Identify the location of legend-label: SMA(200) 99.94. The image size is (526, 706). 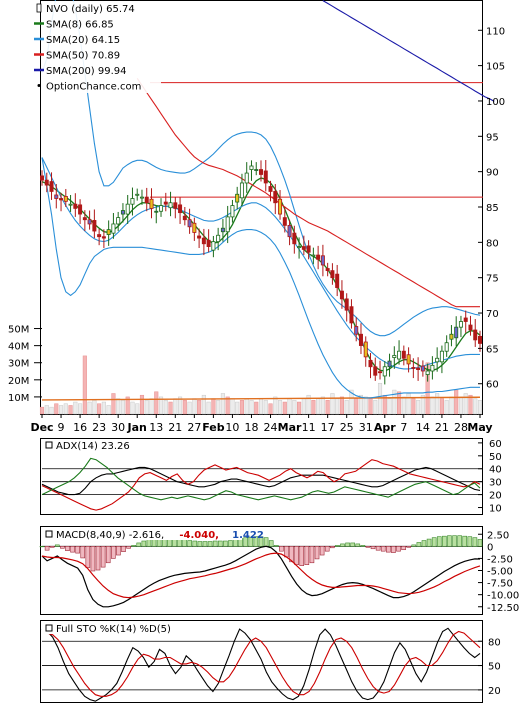
(86, 71).